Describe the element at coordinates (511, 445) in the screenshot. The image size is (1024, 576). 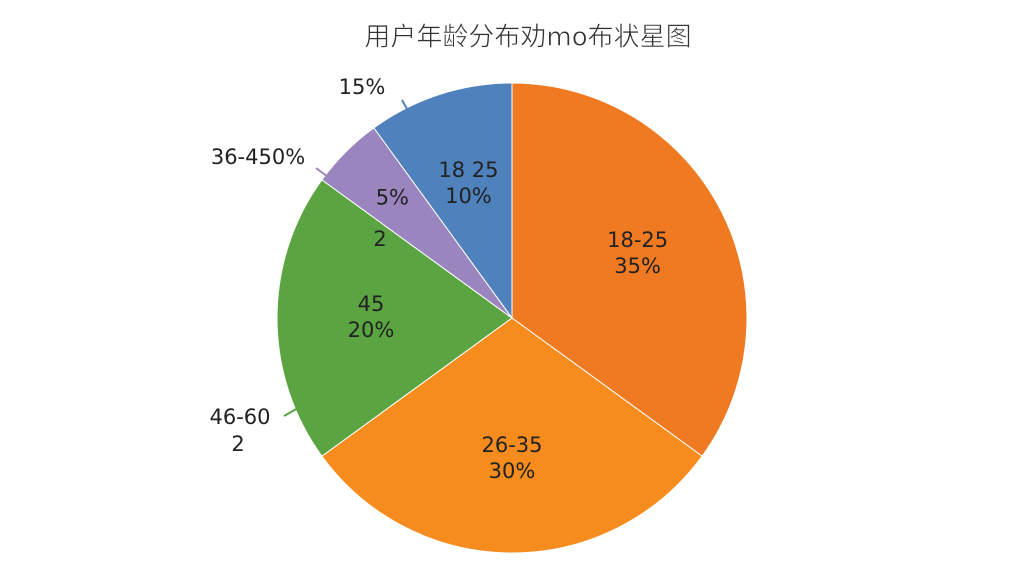
I see `slice-label: 26-35` at that location.